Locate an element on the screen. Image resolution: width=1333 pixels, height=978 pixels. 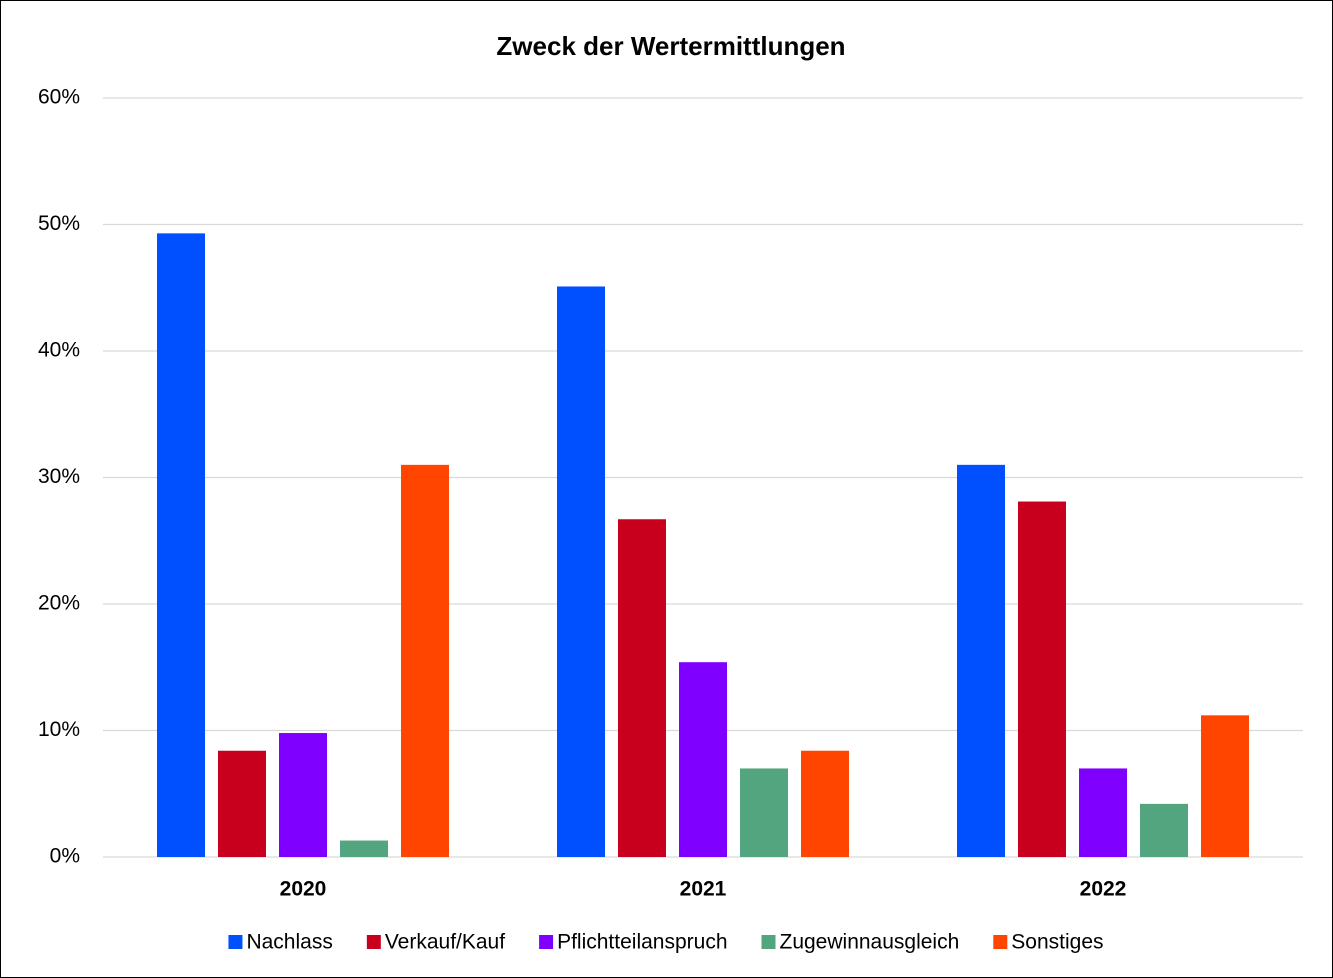
y-tick-label: 50% is located at coordinates (59, 223).